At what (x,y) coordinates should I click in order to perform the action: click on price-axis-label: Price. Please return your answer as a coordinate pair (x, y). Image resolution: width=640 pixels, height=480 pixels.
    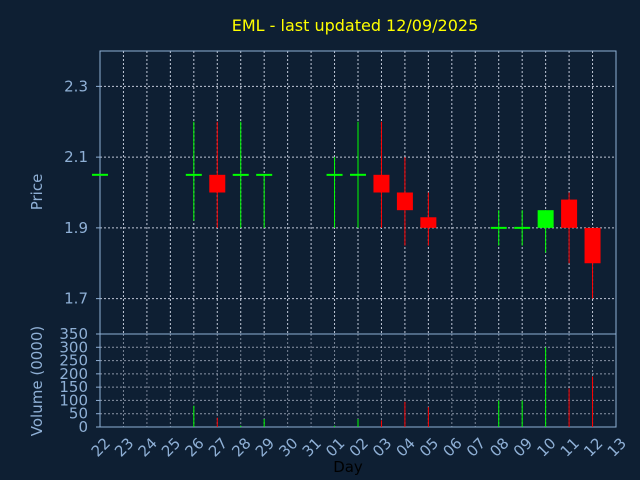
    Looking at the image, I should click on (37, 192).